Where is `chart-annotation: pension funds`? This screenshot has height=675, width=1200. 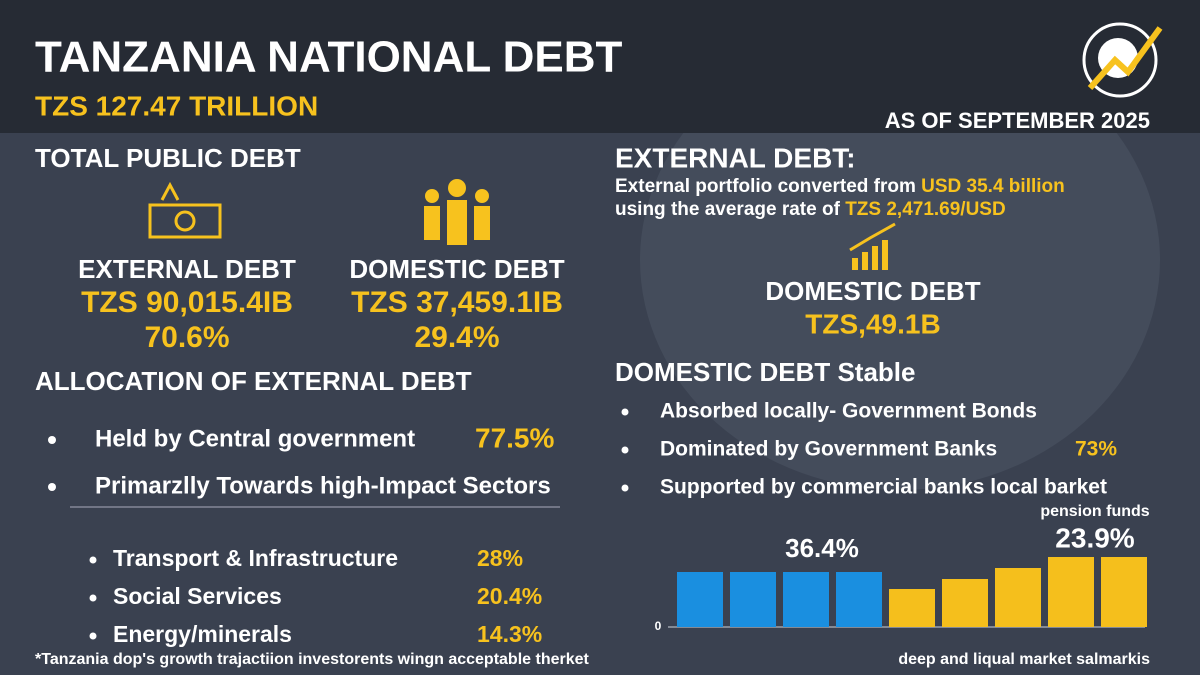 chart-annotation: pension funds is located at coordinates (1094, 511).